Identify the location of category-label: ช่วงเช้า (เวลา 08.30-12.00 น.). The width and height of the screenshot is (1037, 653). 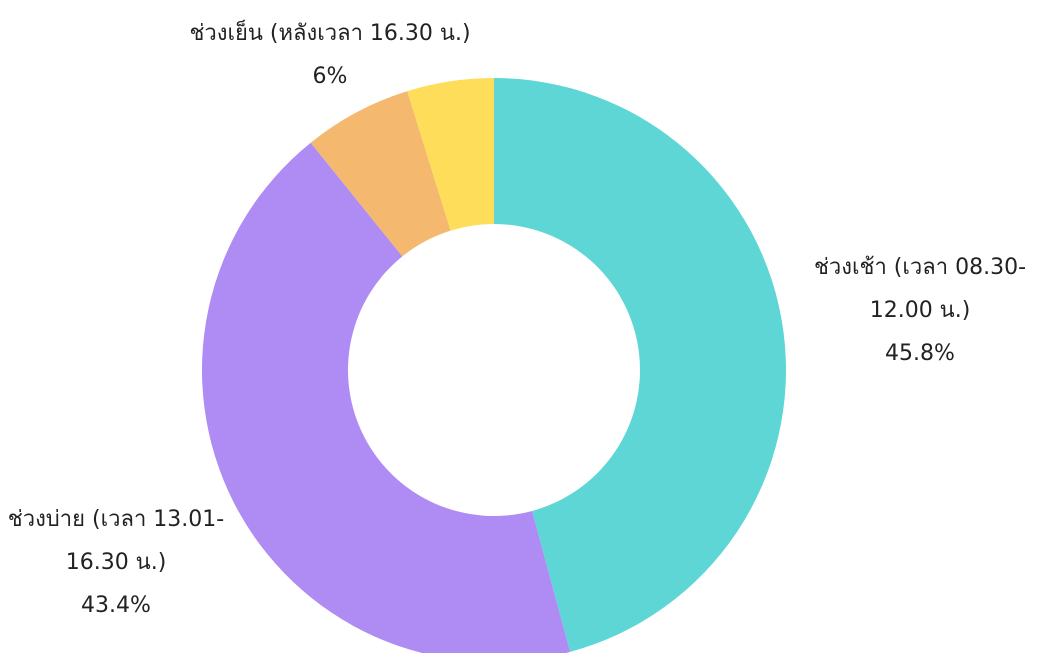
(920, 289).